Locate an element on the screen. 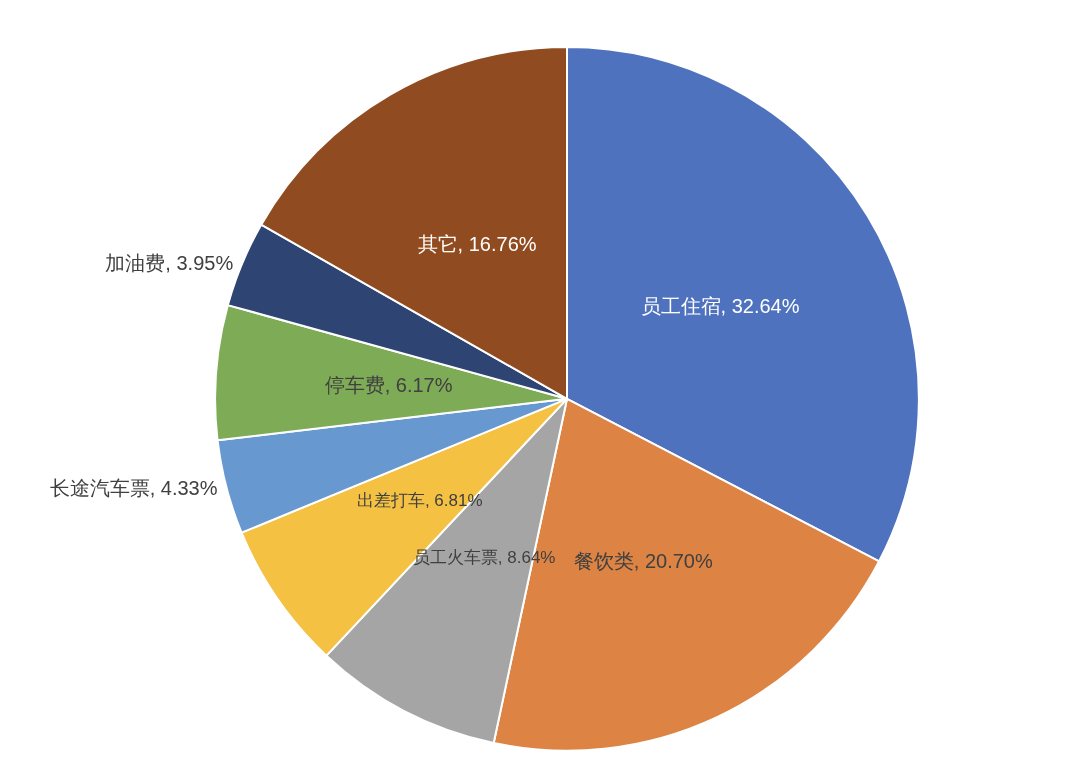 This screenshot has height=782, width=1080. slice-label: 长途汽车票, 4.33% is located at coordinates (133, 487).